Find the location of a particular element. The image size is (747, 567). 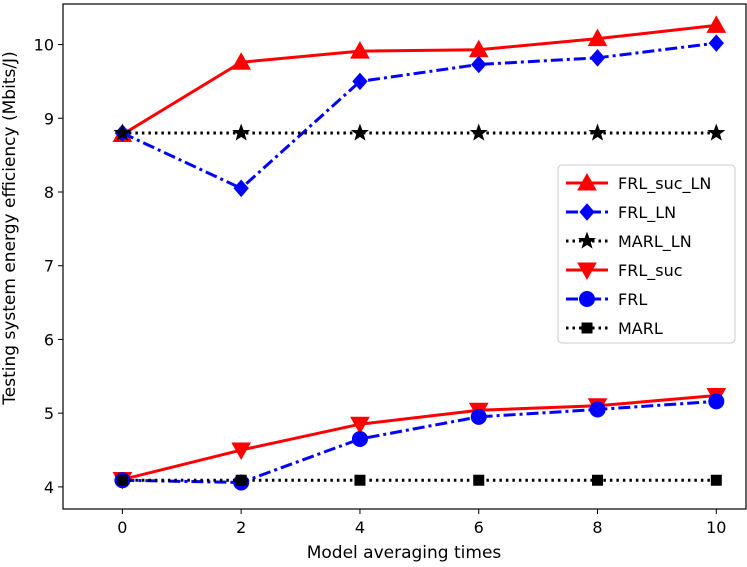

legend-item-frl-suc: FRL_suc is located at coordinates (624, 271).